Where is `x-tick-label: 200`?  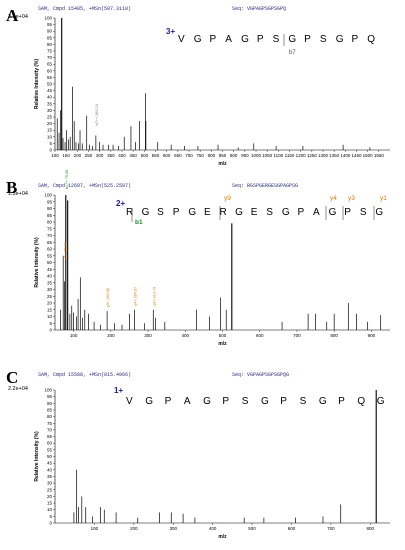
x-tick-label: 200 is located at coordinates (78, 155).